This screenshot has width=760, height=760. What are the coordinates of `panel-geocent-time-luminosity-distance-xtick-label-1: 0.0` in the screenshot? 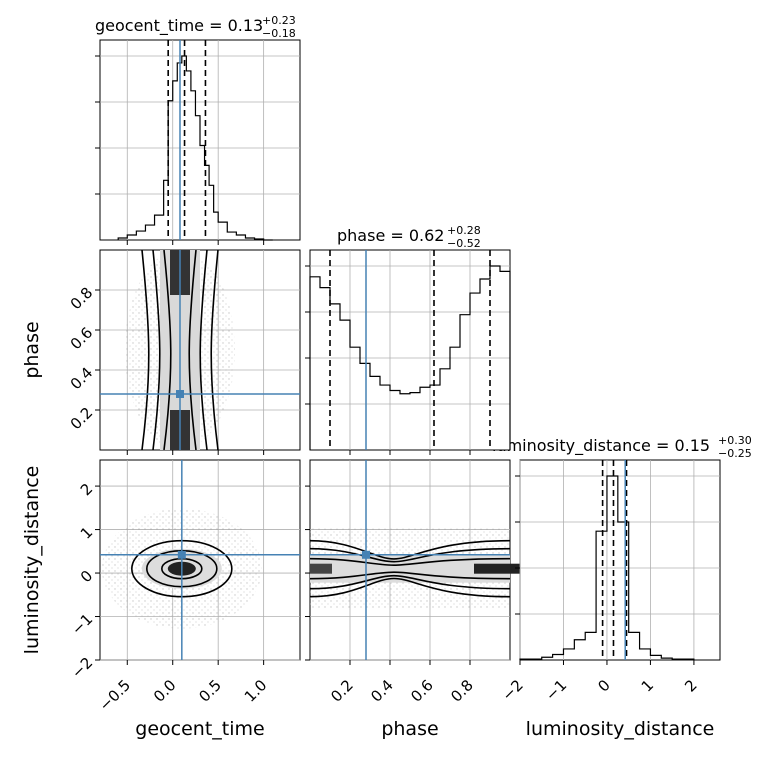 It's located at (165, 691).